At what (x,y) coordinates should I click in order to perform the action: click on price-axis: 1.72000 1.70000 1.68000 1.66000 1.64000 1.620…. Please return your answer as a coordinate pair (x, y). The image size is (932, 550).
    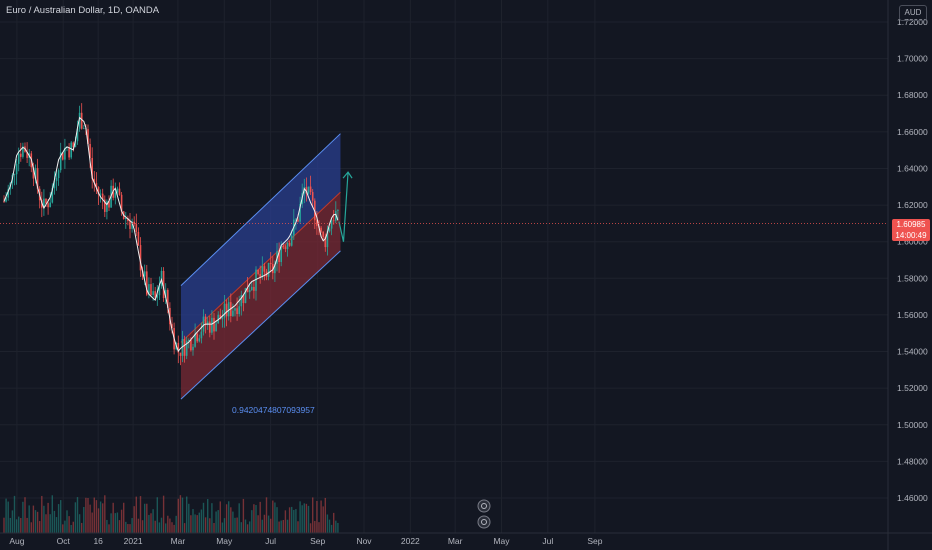
    Looking at the image, I should click on (907, 275).